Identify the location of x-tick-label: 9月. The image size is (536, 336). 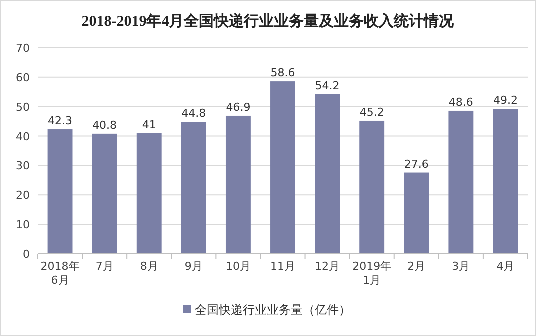
(193, 266).